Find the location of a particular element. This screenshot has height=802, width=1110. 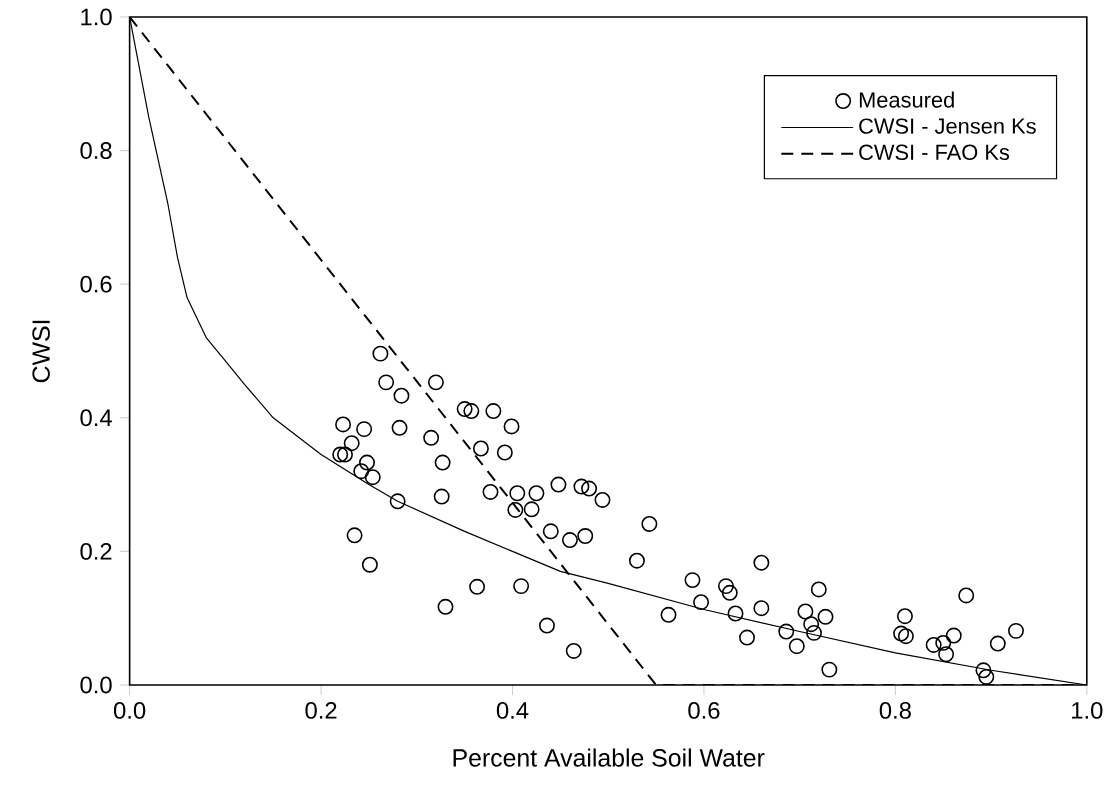

legend-label: Measured is located at coordinates (906, 99).